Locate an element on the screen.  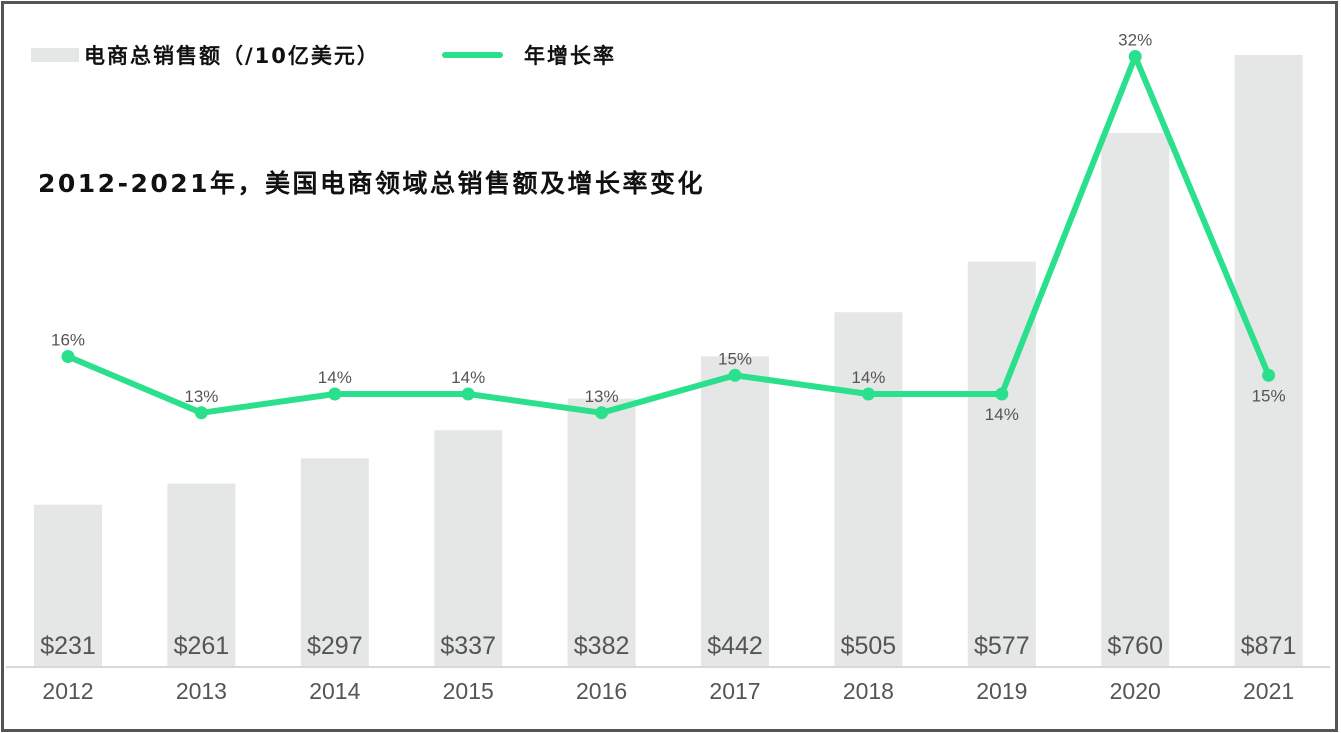
growth-label-2017: 15% is located at coordinates (735, 358).